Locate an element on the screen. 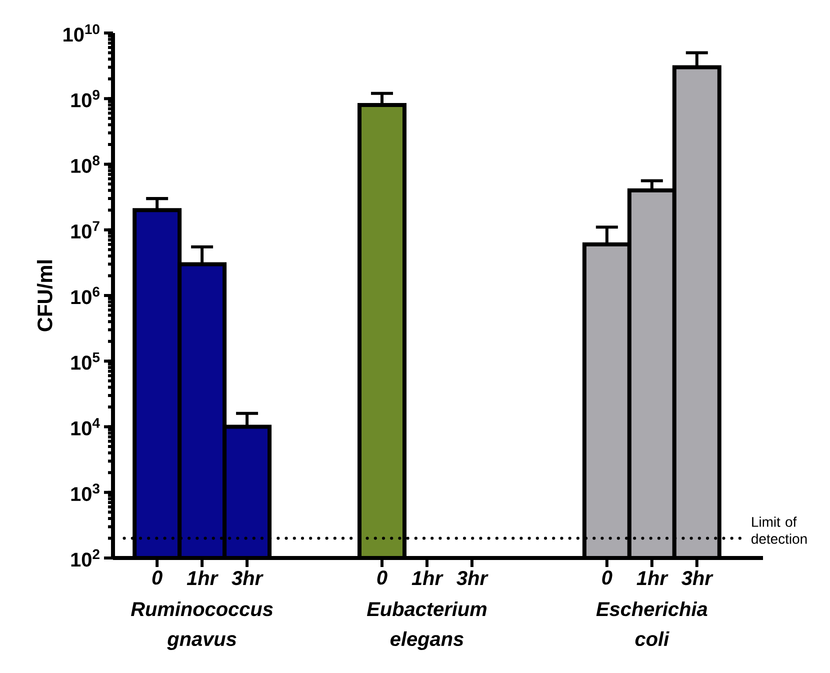 The image size is (830, 673). text: Ruminococcus gnavus is located at coordinates (202, 626).